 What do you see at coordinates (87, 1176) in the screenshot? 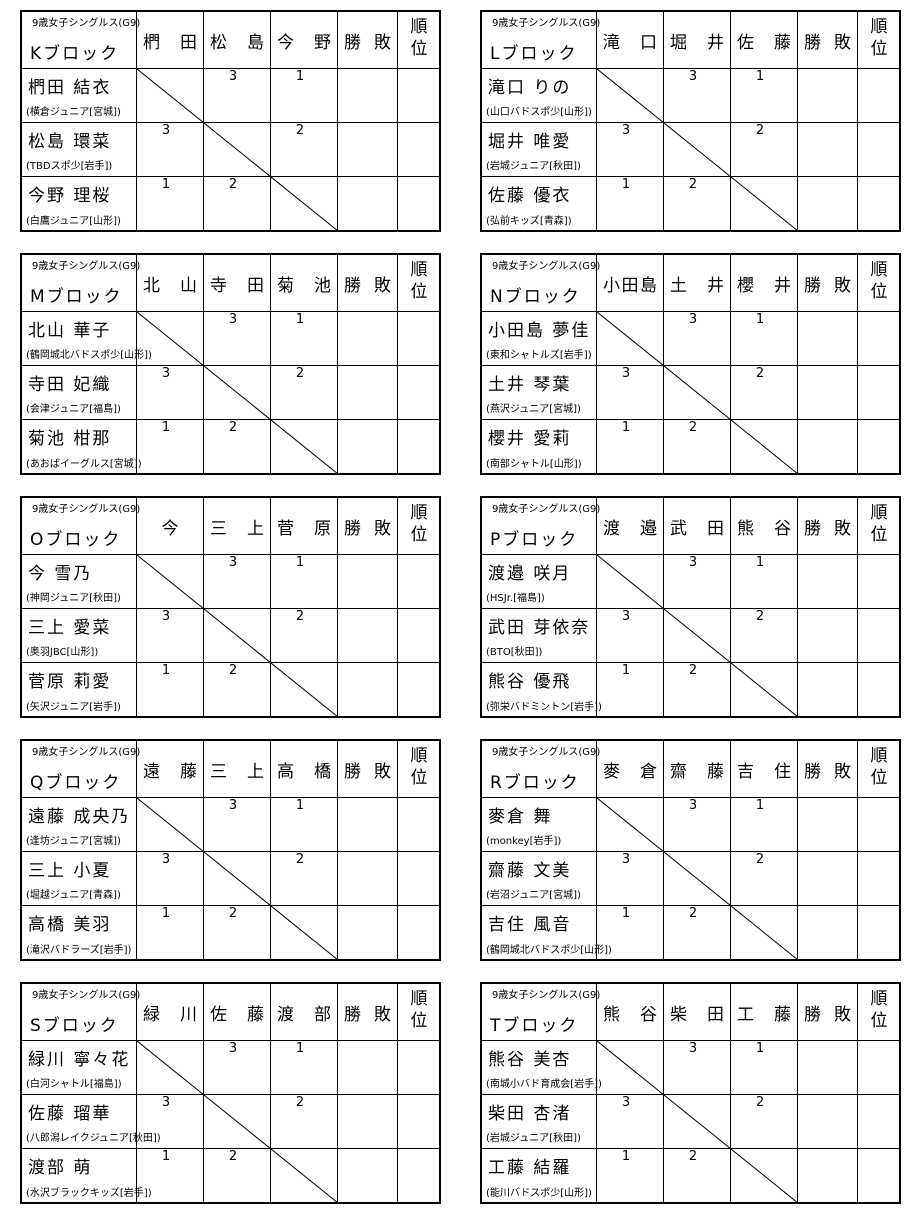
I see `player-cell: 渡部 萌 (水沢ブラックキッズ[岩手])` at bounding box center [87, 1176].